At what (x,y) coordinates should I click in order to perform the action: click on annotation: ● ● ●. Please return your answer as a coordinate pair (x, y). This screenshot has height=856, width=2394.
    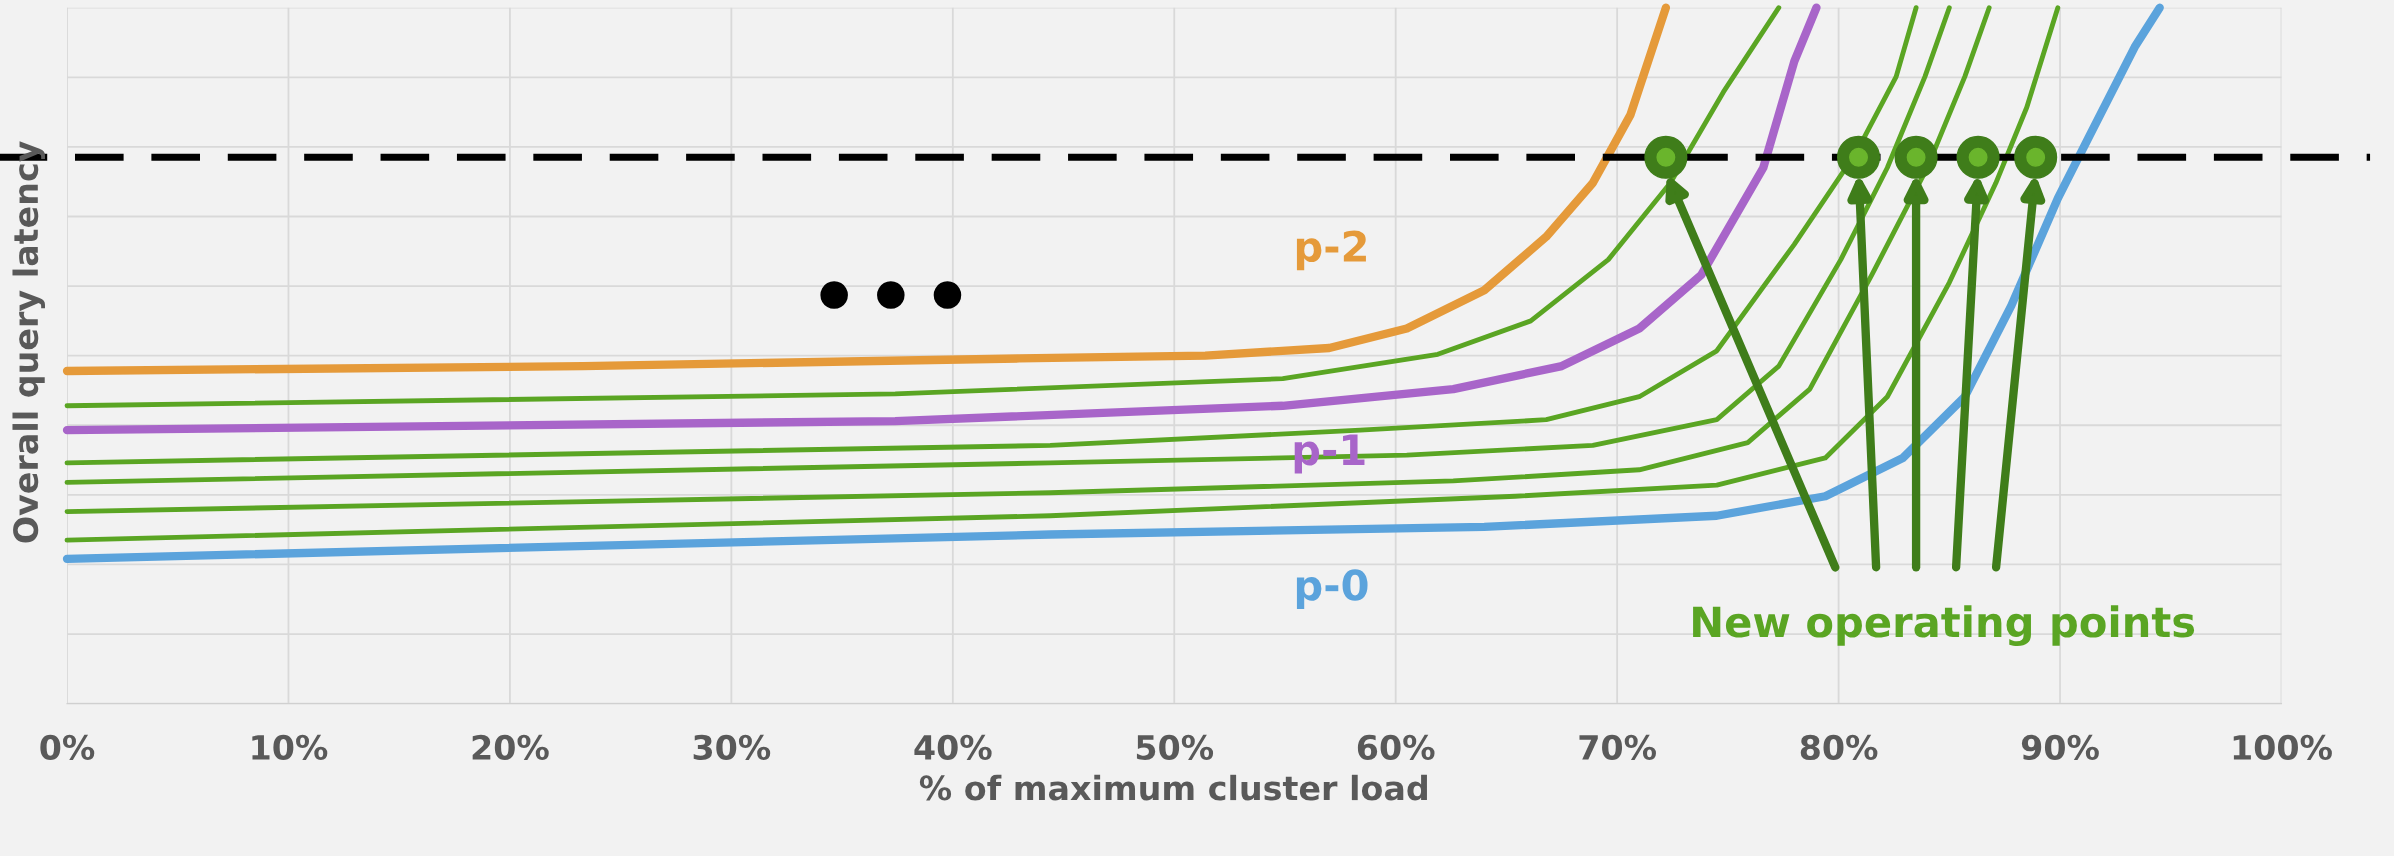
    Looking at the image, I should click on (891, 295).